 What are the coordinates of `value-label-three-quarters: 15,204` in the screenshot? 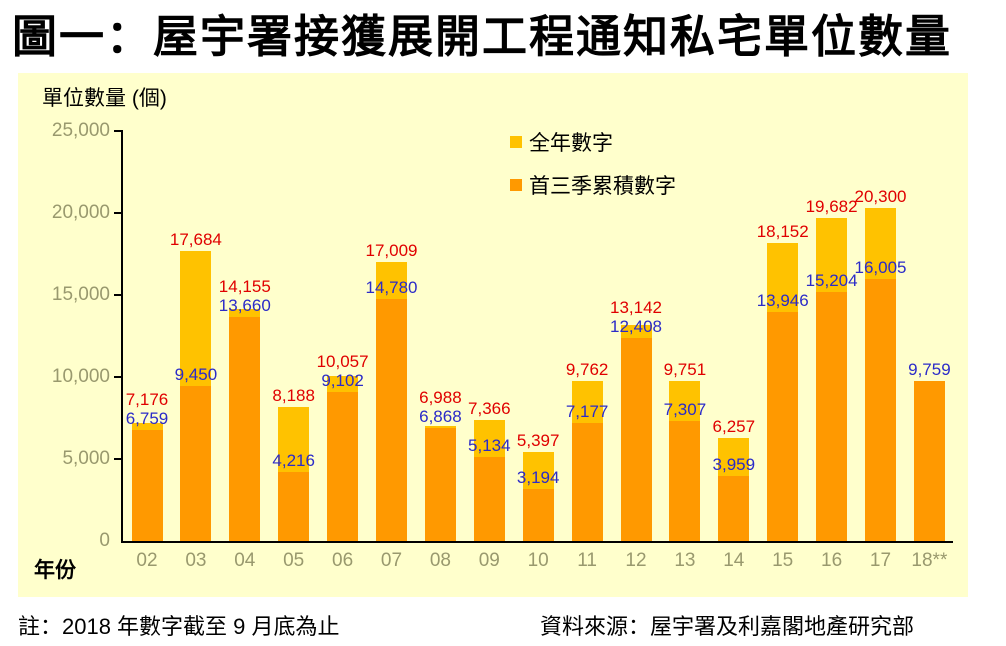 It's located at (831, 280).